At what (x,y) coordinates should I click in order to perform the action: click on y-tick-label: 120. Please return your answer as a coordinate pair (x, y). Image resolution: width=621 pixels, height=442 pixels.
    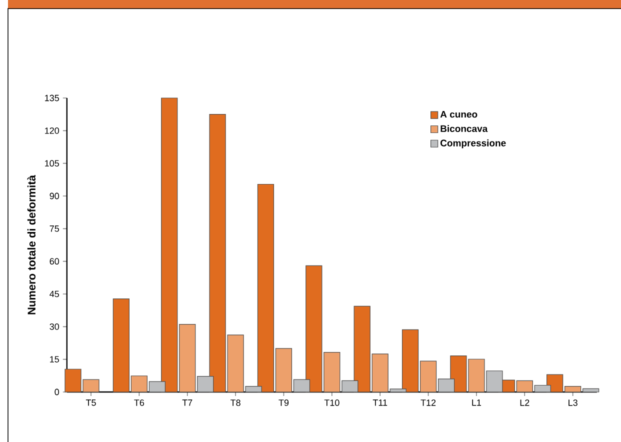
    Looking at the image, I should click on (52, 130).